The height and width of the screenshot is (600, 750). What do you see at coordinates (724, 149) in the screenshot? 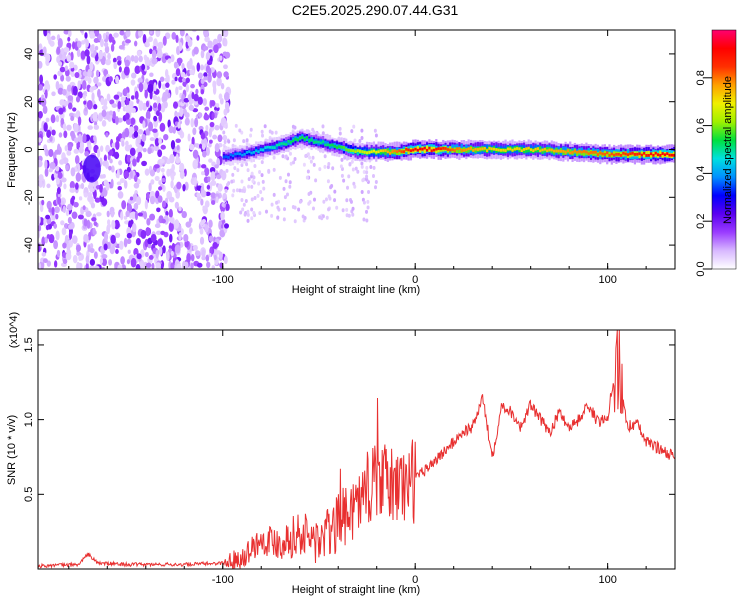
I see `colorbar-bar` at bounding box center [724, 149].